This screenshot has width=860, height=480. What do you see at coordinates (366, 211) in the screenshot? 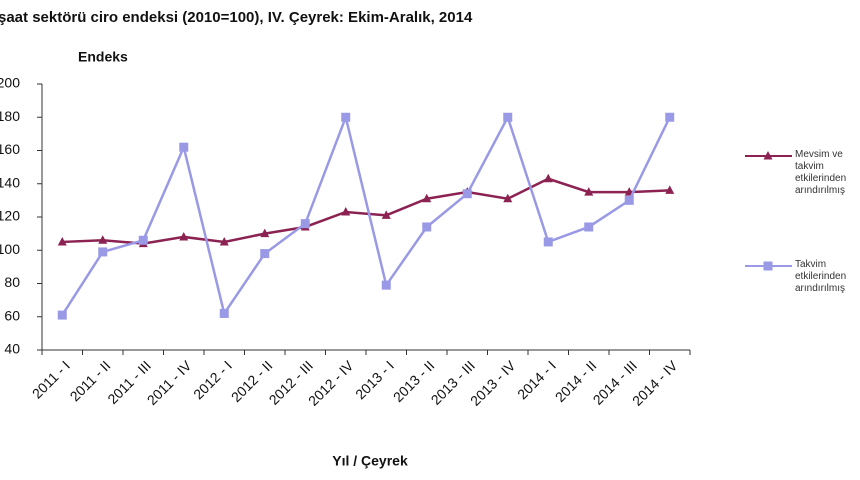
I see `series-line` at bounding box center [366, 211].